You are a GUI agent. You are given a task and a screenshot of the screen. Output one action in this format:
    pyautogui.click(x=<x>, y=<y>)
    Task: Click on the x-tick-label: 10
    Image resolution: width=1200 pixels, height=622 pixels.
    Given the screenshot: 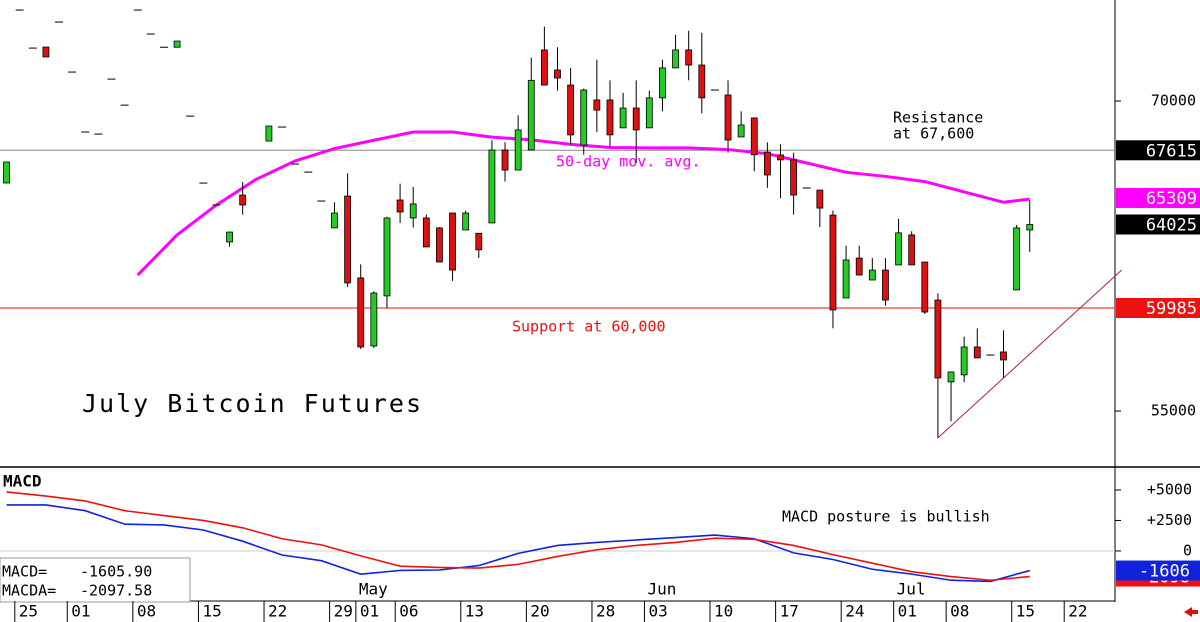 What is the action you would take?
    pyautogui.click(x=723, y=611)
    